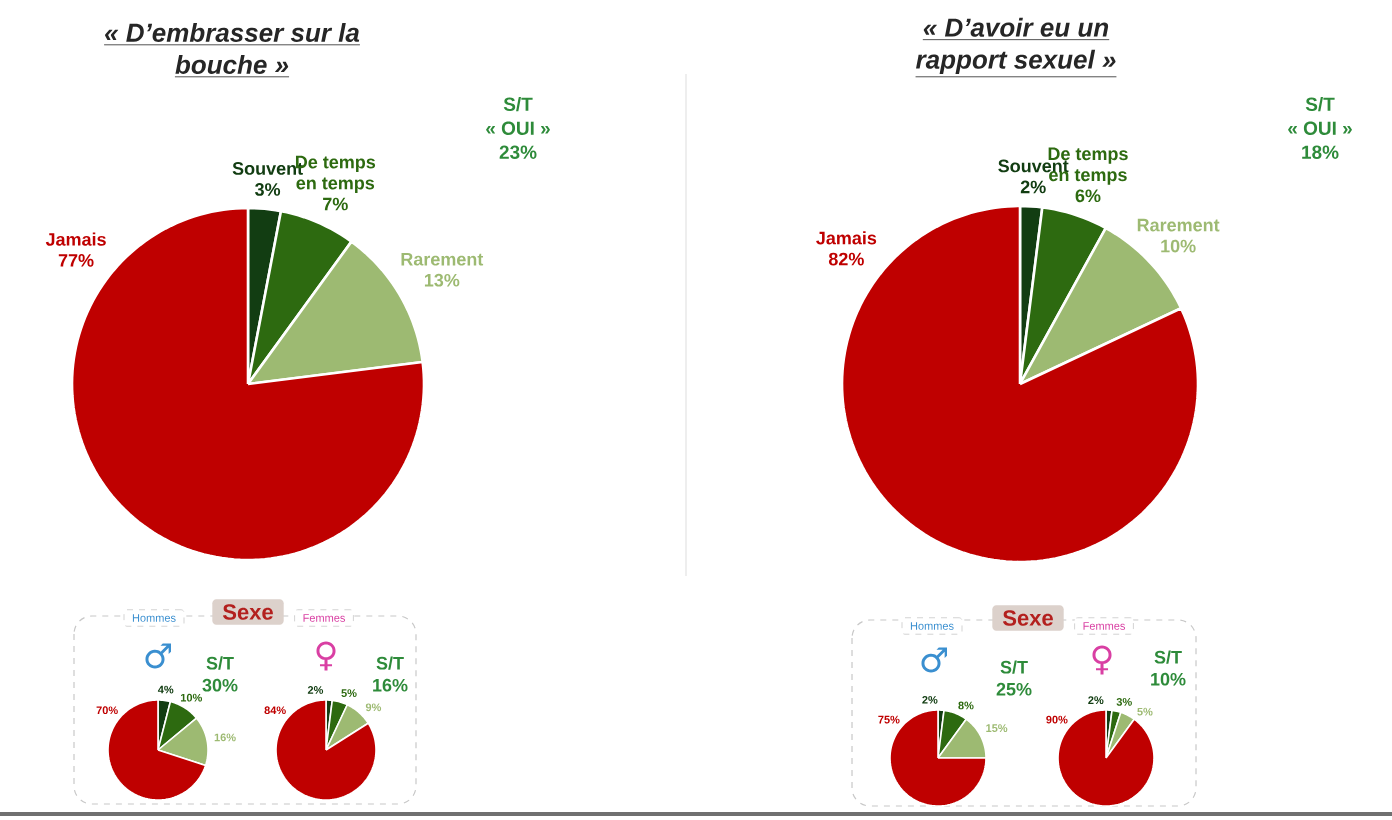 The width and height of the screenshot is (1392, 820). I want to click on text: 23%, so click(518, 152).